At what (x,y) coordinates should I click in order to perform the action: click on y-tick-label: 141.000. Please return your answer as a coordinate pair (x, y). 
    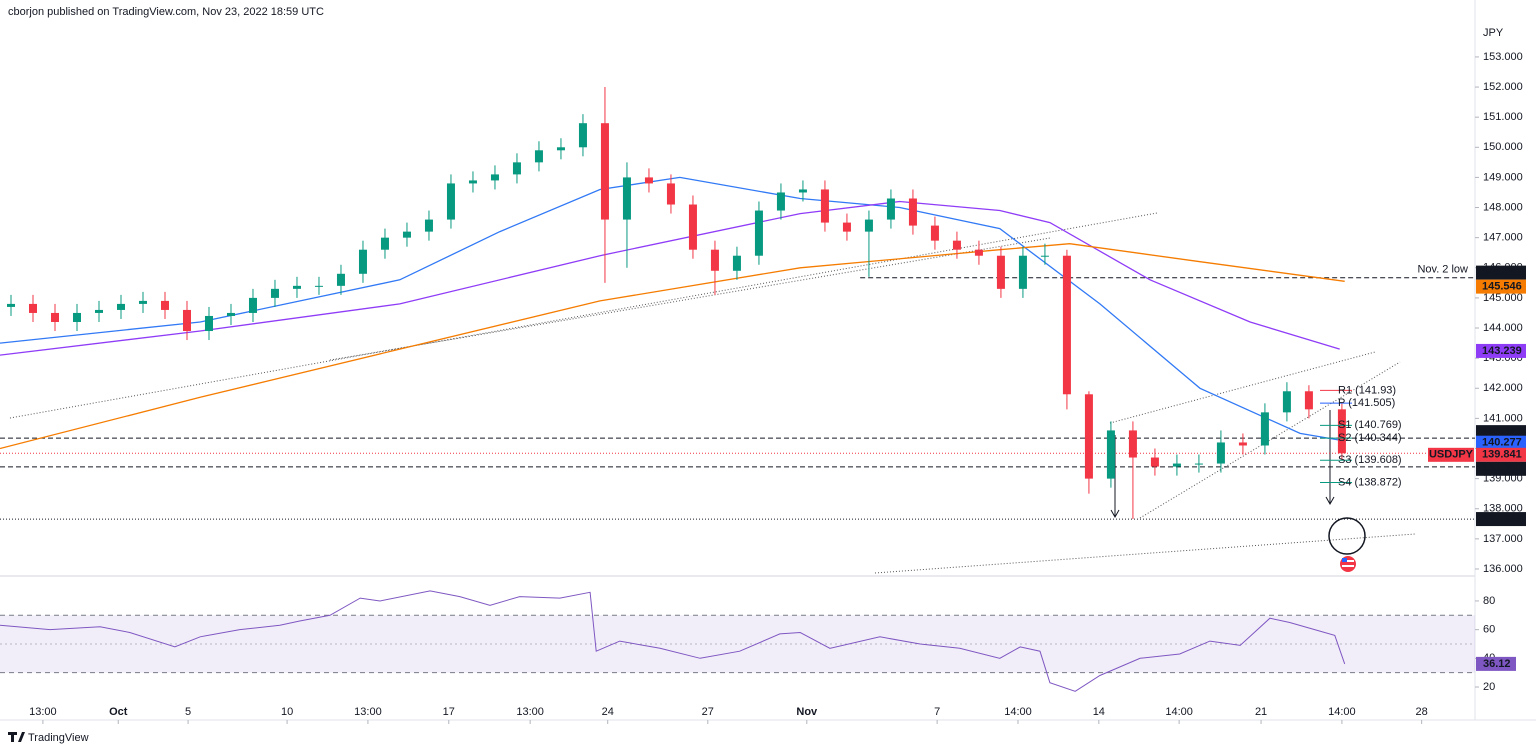
    Looking at the image, I should click on (1503, 418).